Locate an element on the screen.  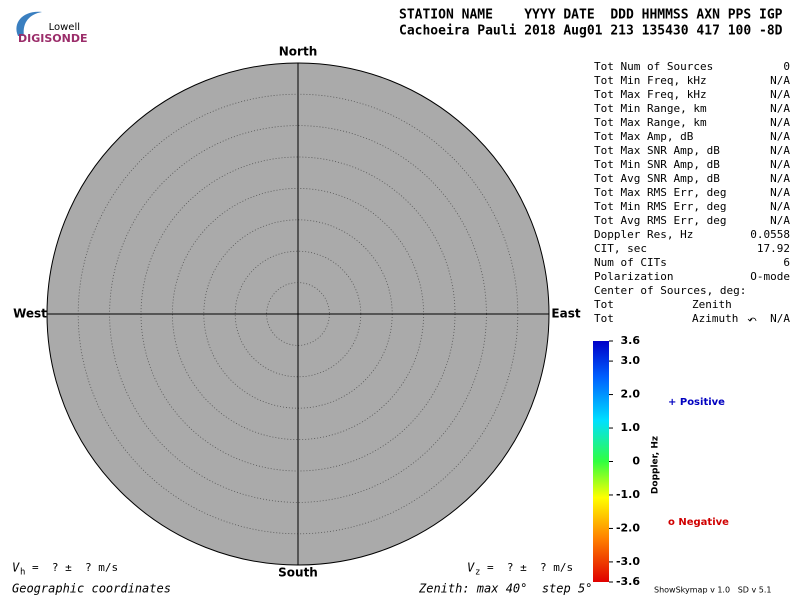
north-label: North is located at coordinates (298, 52).